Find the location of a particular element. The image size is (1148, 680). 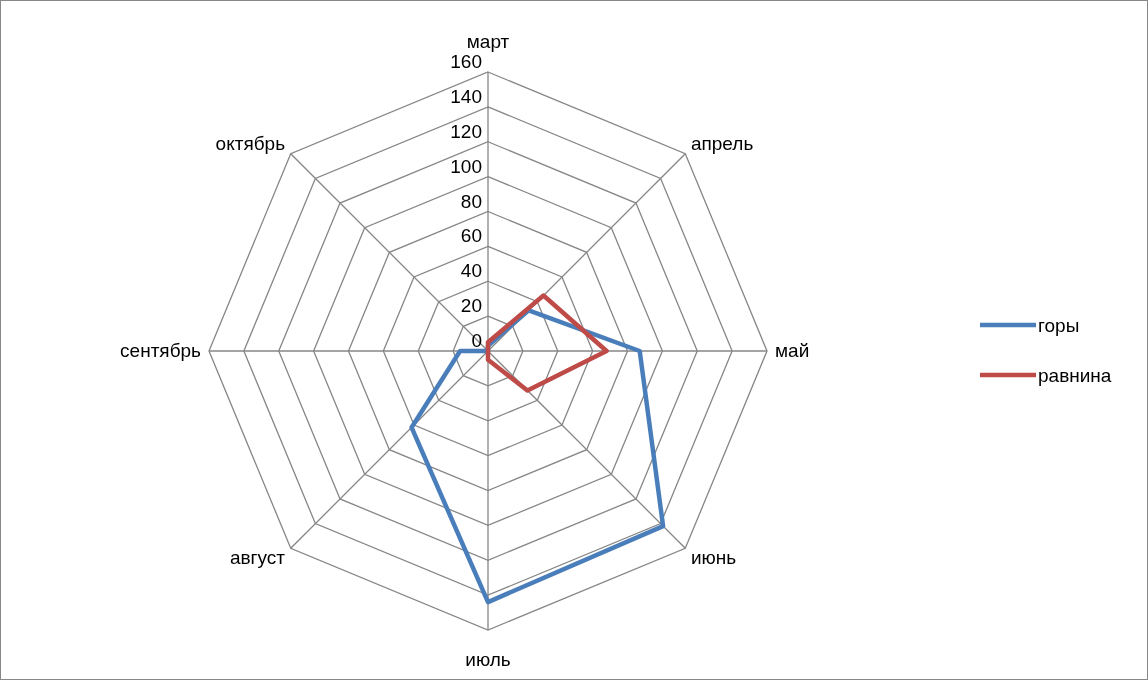

spoke-label: сентябрь is located at coordinates (161, 350).